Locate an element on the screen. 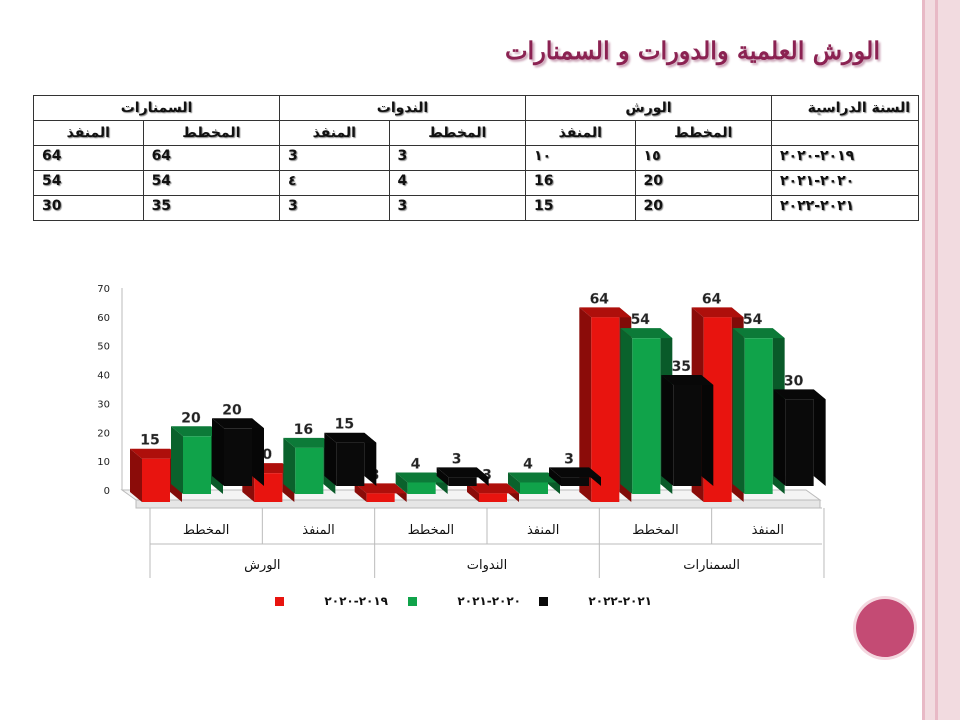  bar-value-label: 30 is located at coordinates (794, 381).